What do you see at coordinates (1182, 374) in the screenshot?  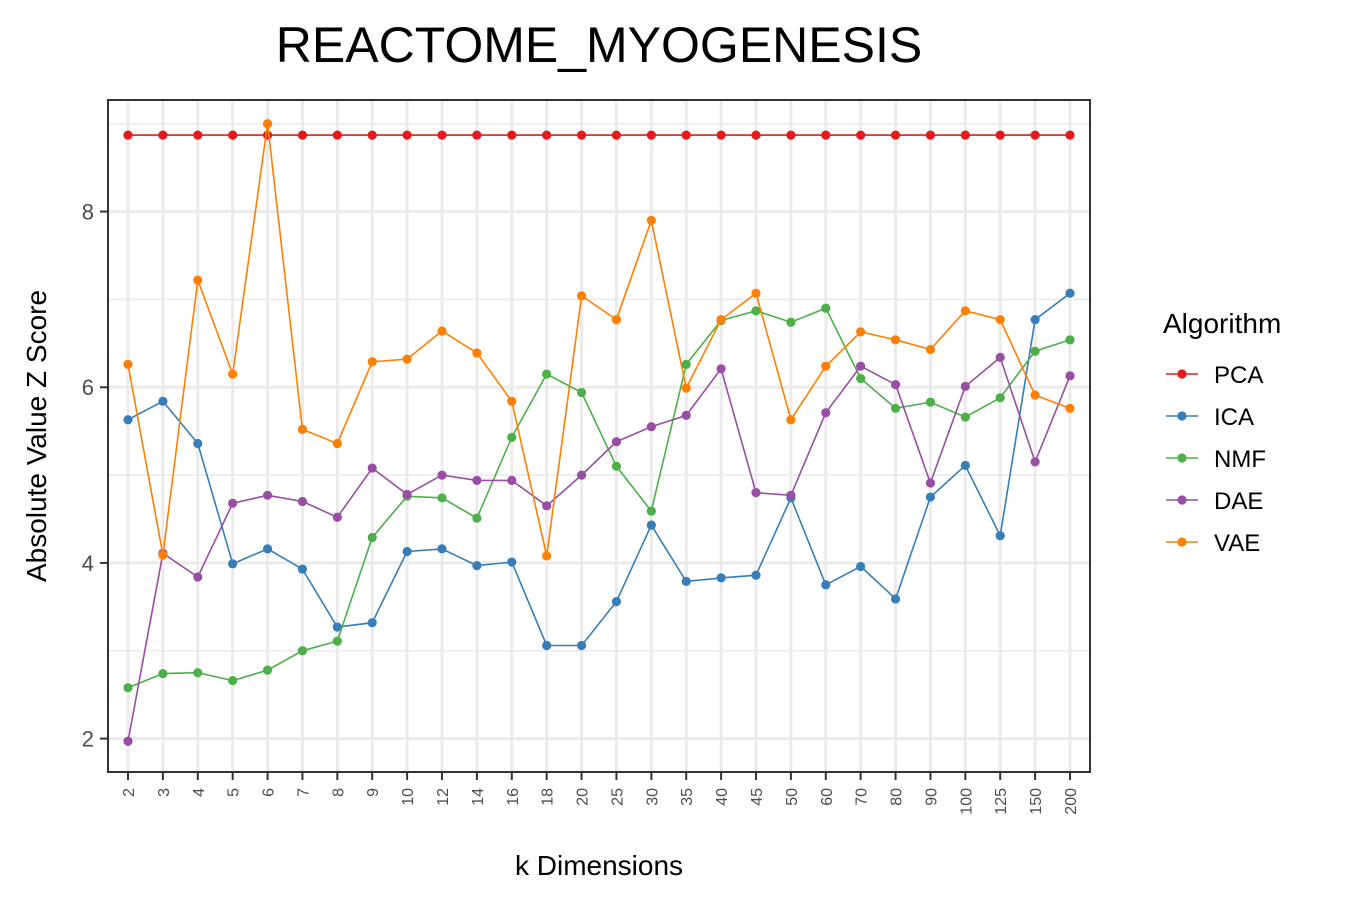 I see `legend-key-pca` at bounding box center [1182, 374].